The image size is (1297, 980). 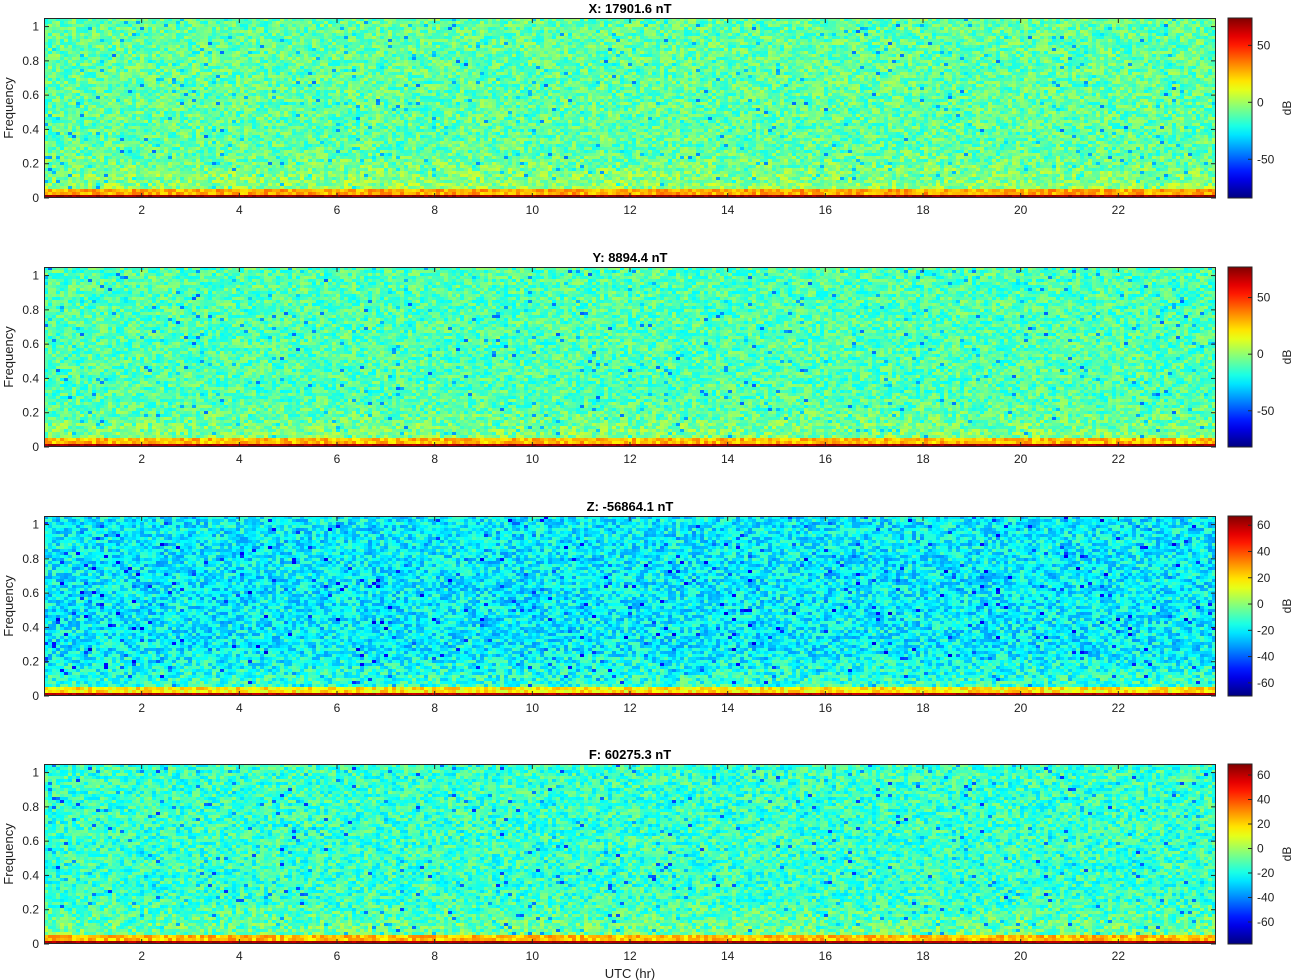 I want to click on panel-title: X: 17901.6 nT, so click(x=629, y=8).